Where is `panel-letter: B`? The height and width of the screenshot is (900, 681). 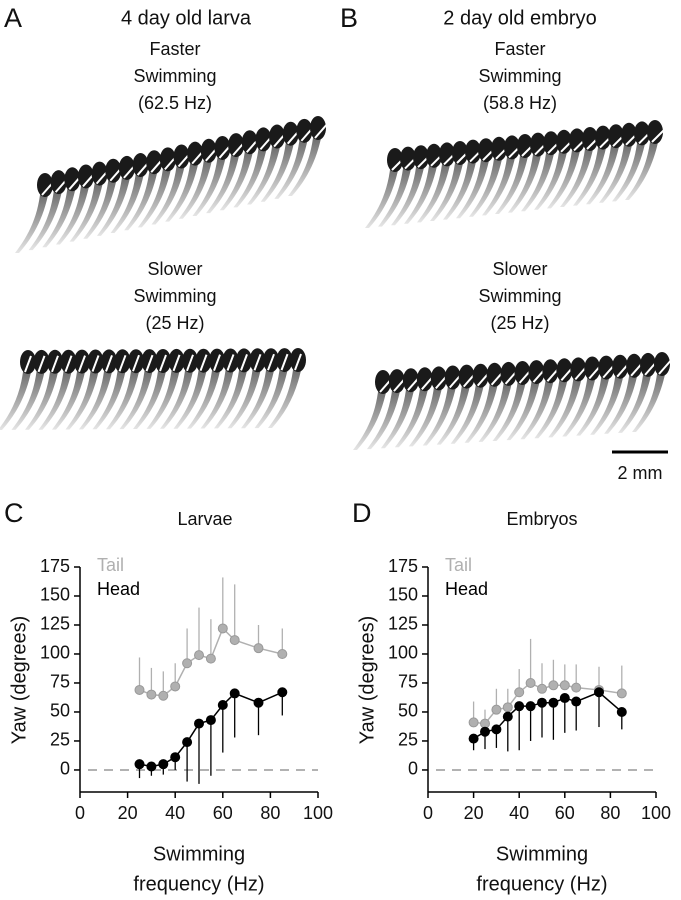
panel-letter: B is located at coordinates (349, 18).